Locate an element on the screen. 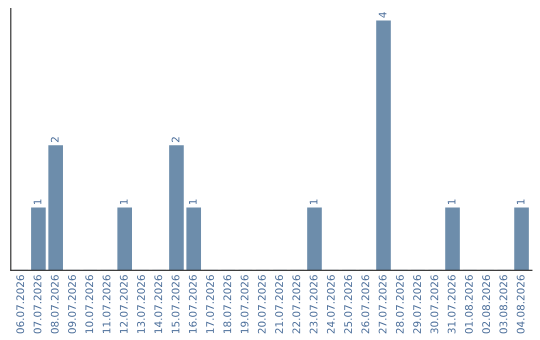 The height and width of the screenshot is (340, 540). x-tick-label: 06.07.2026 is located at coordinates (20, 304).